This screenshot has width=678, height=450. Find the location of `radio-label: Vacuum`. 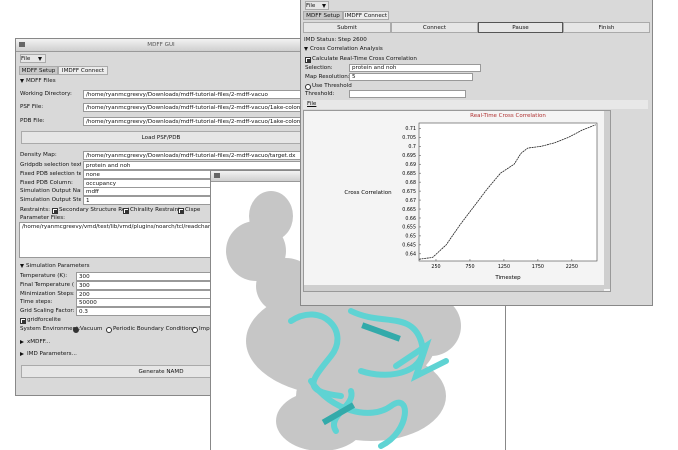

radio-label: Vacuum is located at coordinates (91, 329).